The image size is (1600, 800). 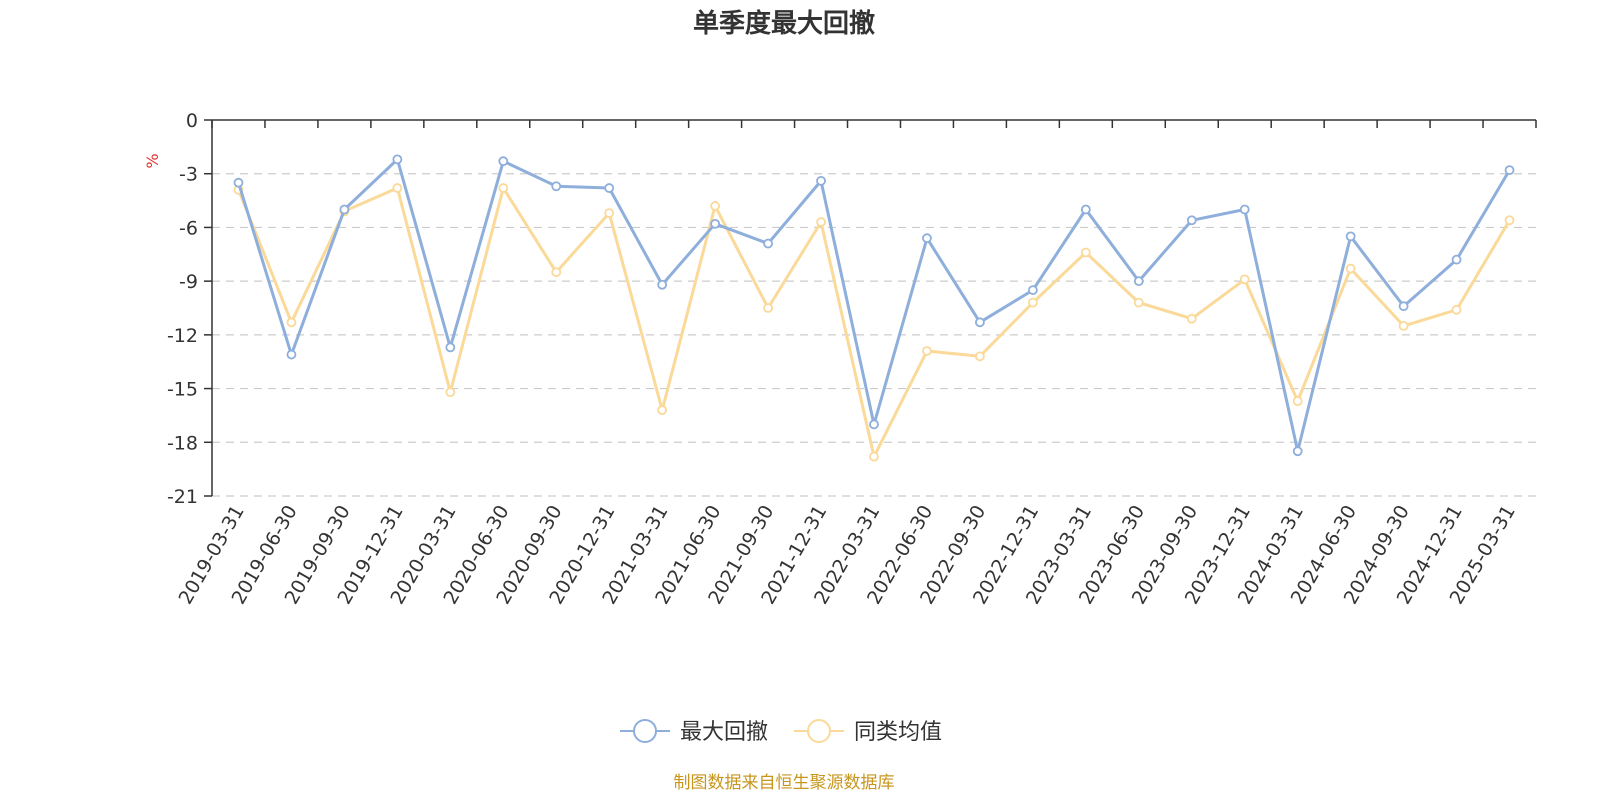 I want to click on legend-item-max-drawdown: 最大回撤, so click(x=694, y=732).